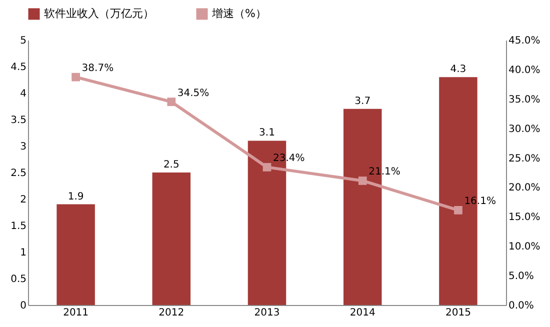  What do you see at coordinates (524, 188) in the screenshot?
I see `y2-tick-label: 20.0%` at bounding box center [524, 188].